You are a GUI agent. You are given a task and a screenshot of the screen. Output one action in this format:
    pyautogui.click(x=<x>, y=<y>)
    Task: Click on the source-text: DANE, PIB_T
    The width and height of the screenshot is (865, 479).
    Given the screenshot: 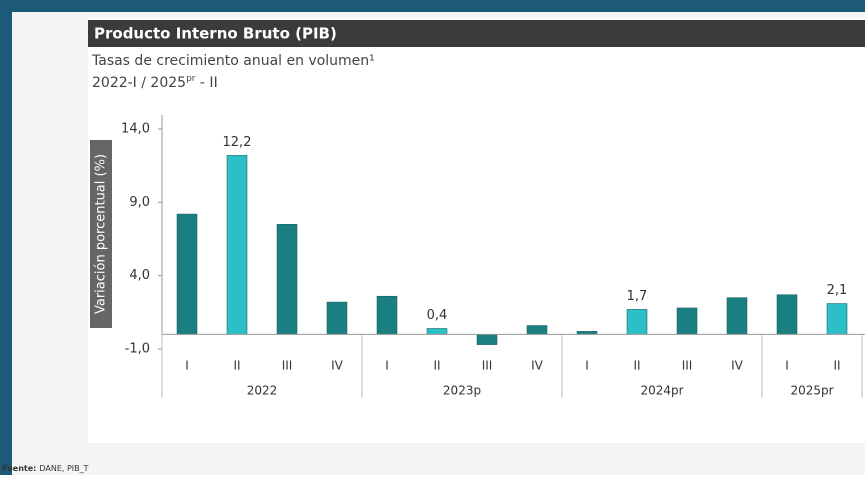 What is the action you would take?
    pyautogui.click(x=63, y=468)
    